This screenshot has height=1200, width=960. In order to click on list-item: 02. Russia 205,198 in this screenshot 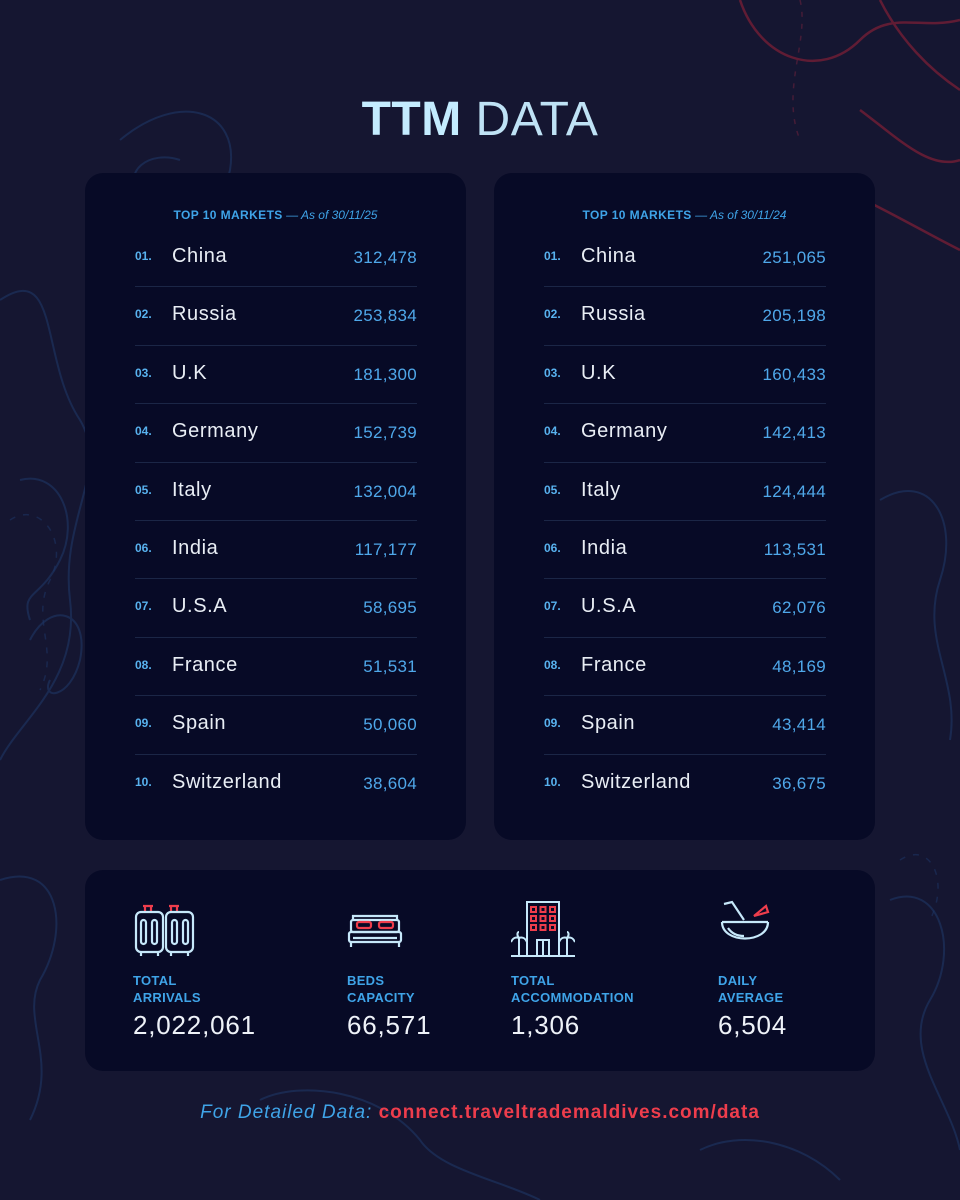, I will do `click(685, 316)`.